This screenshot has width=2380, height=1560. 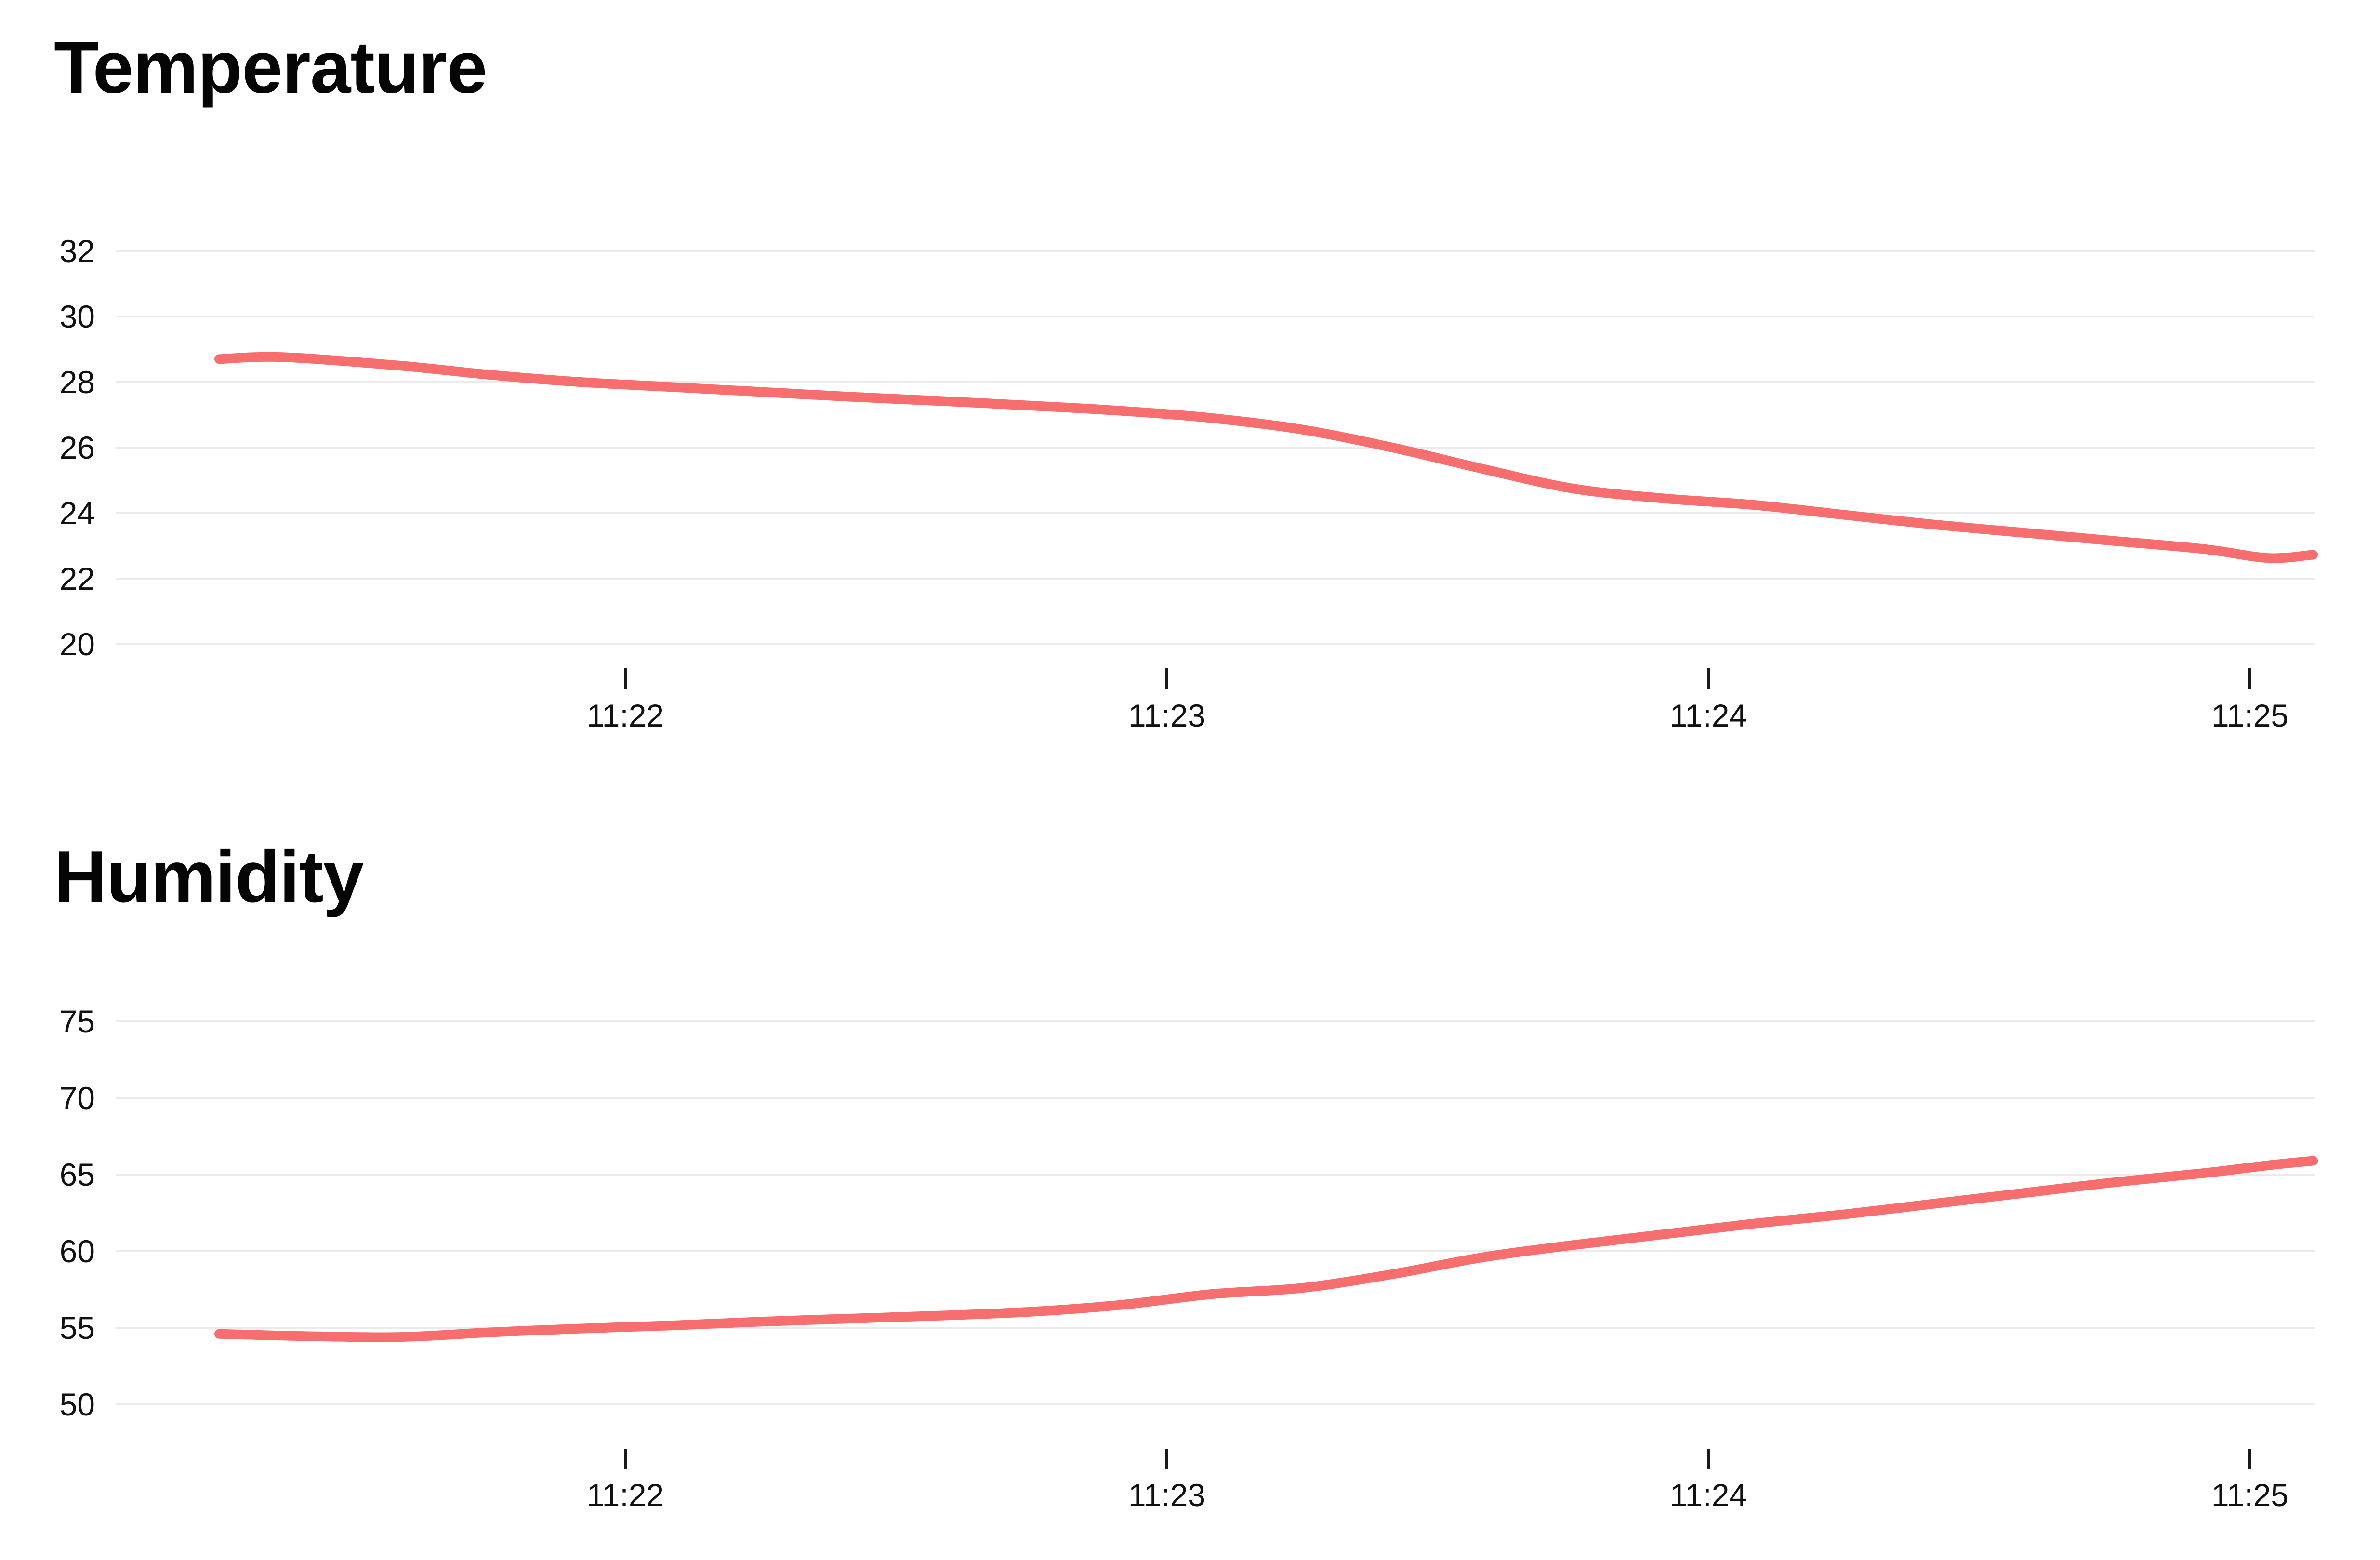 I want to click on y-tick-label: 65, so click(x=77, y=1174).